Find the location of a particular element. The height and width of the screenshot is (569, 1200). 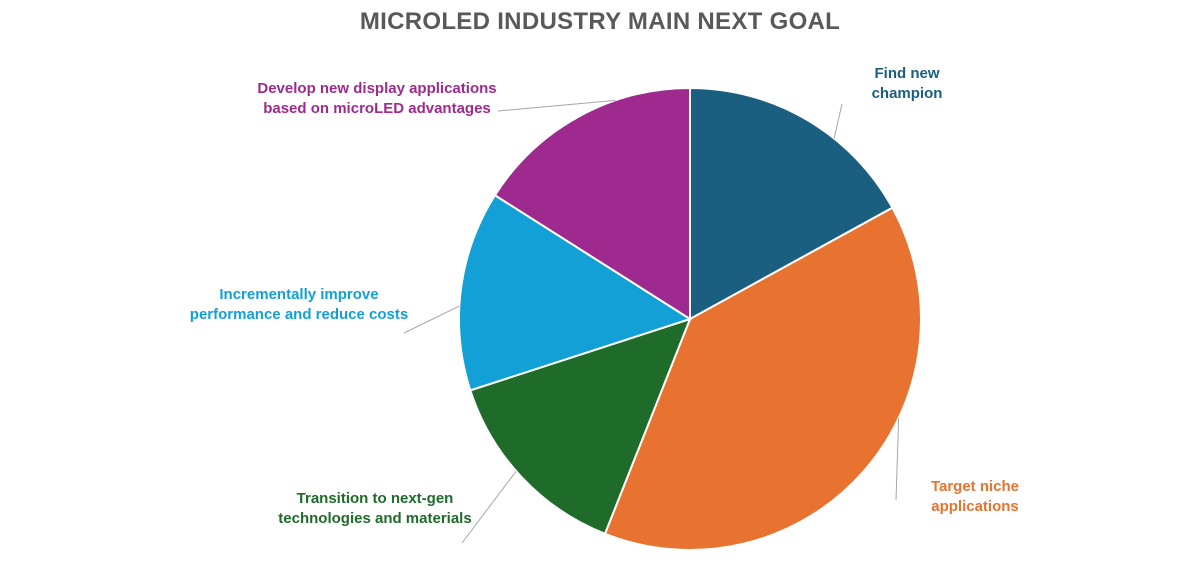

slice-incremental is located at coordinates (575, 292).